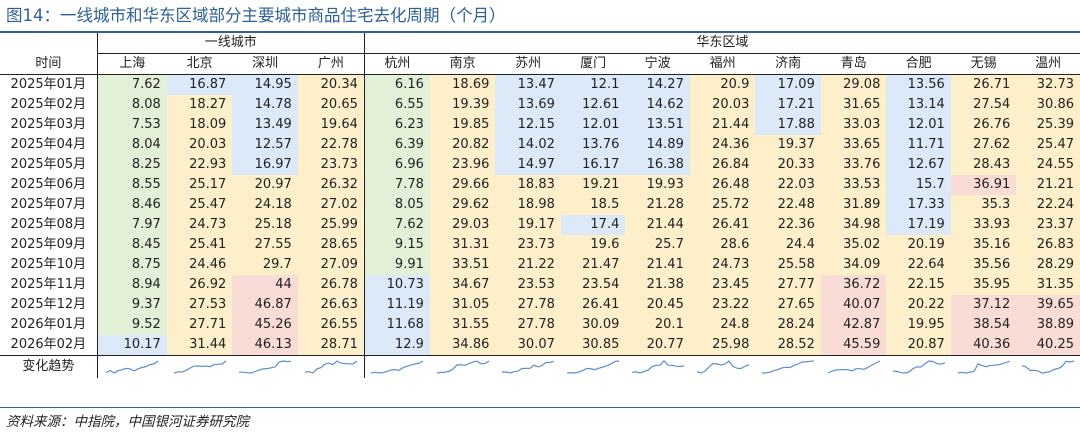 Image resolution: width=1080 pixels, height=437 pixels. What do you see at coordinates (657, 185) in the screenshot?
I see `value-cell: 19.93` at bounding box center [657, 185].